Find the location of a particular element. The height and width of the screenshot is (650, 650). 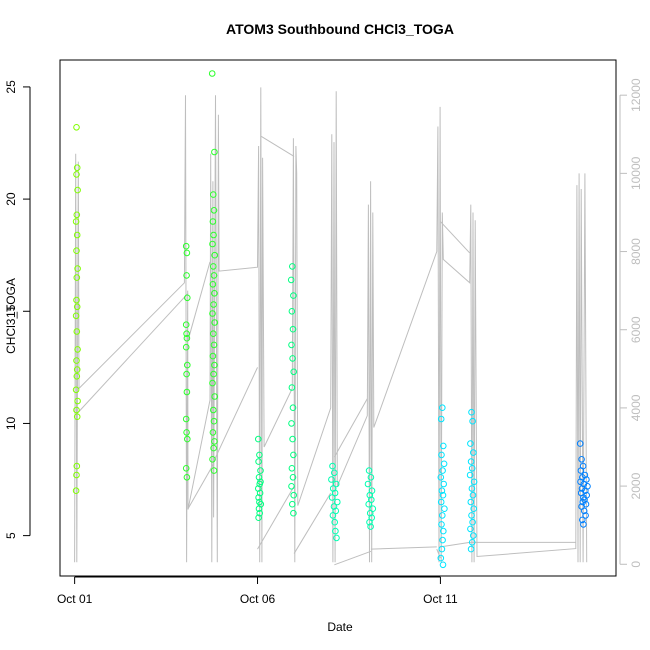

y-tick-label: 10 is located at coordinates (11, 423).